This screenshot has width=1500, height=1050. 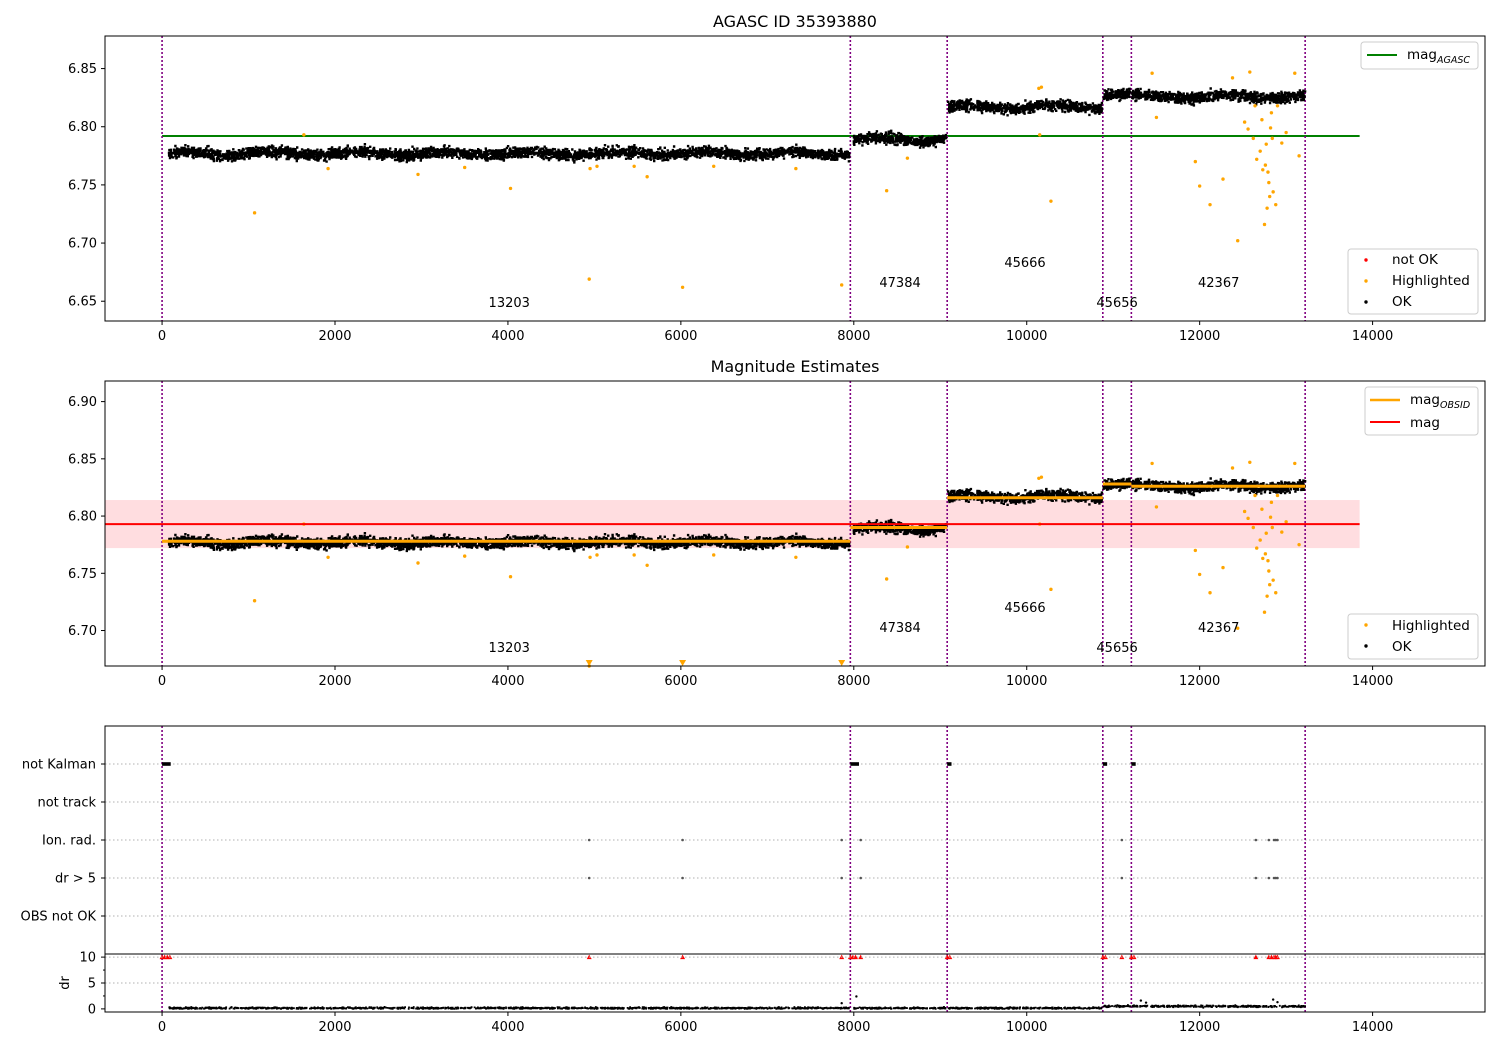 I want to click on agasc-obsid-label-45656: 45656, so click(x=1116, y=303).